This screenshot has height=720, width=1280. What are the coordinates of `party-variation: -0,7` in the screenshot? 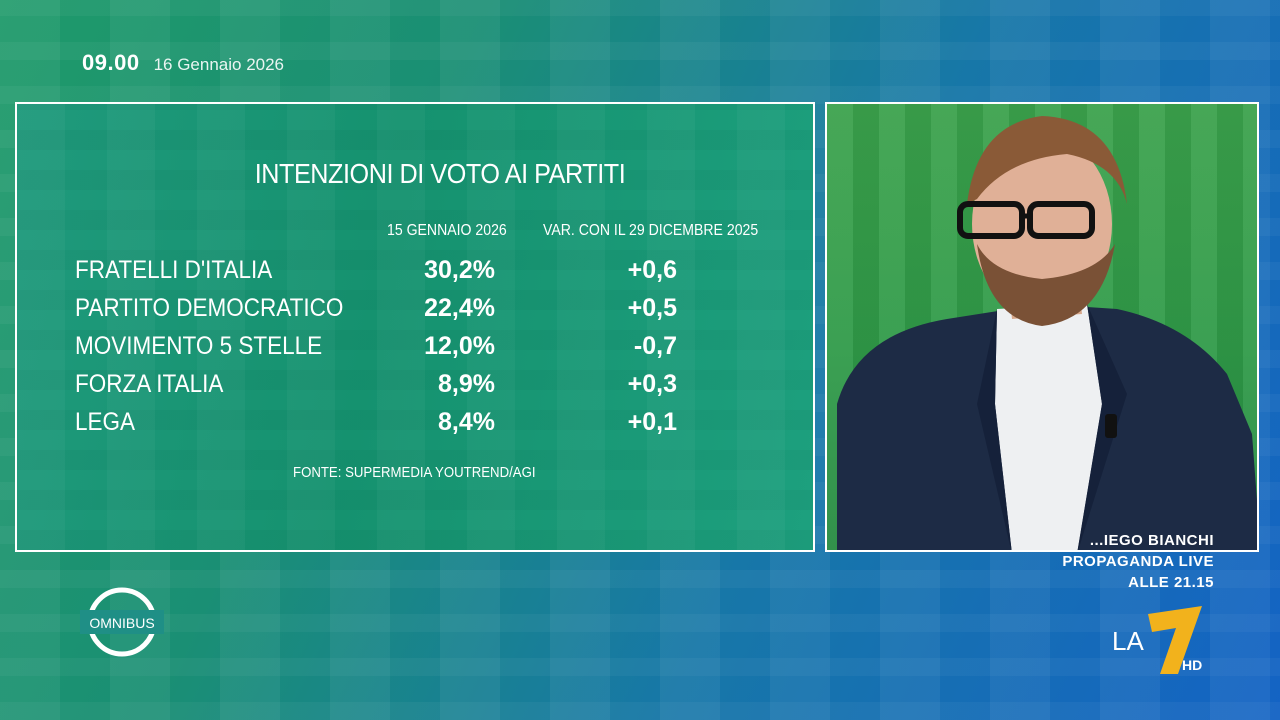 It's located at (655, 346).